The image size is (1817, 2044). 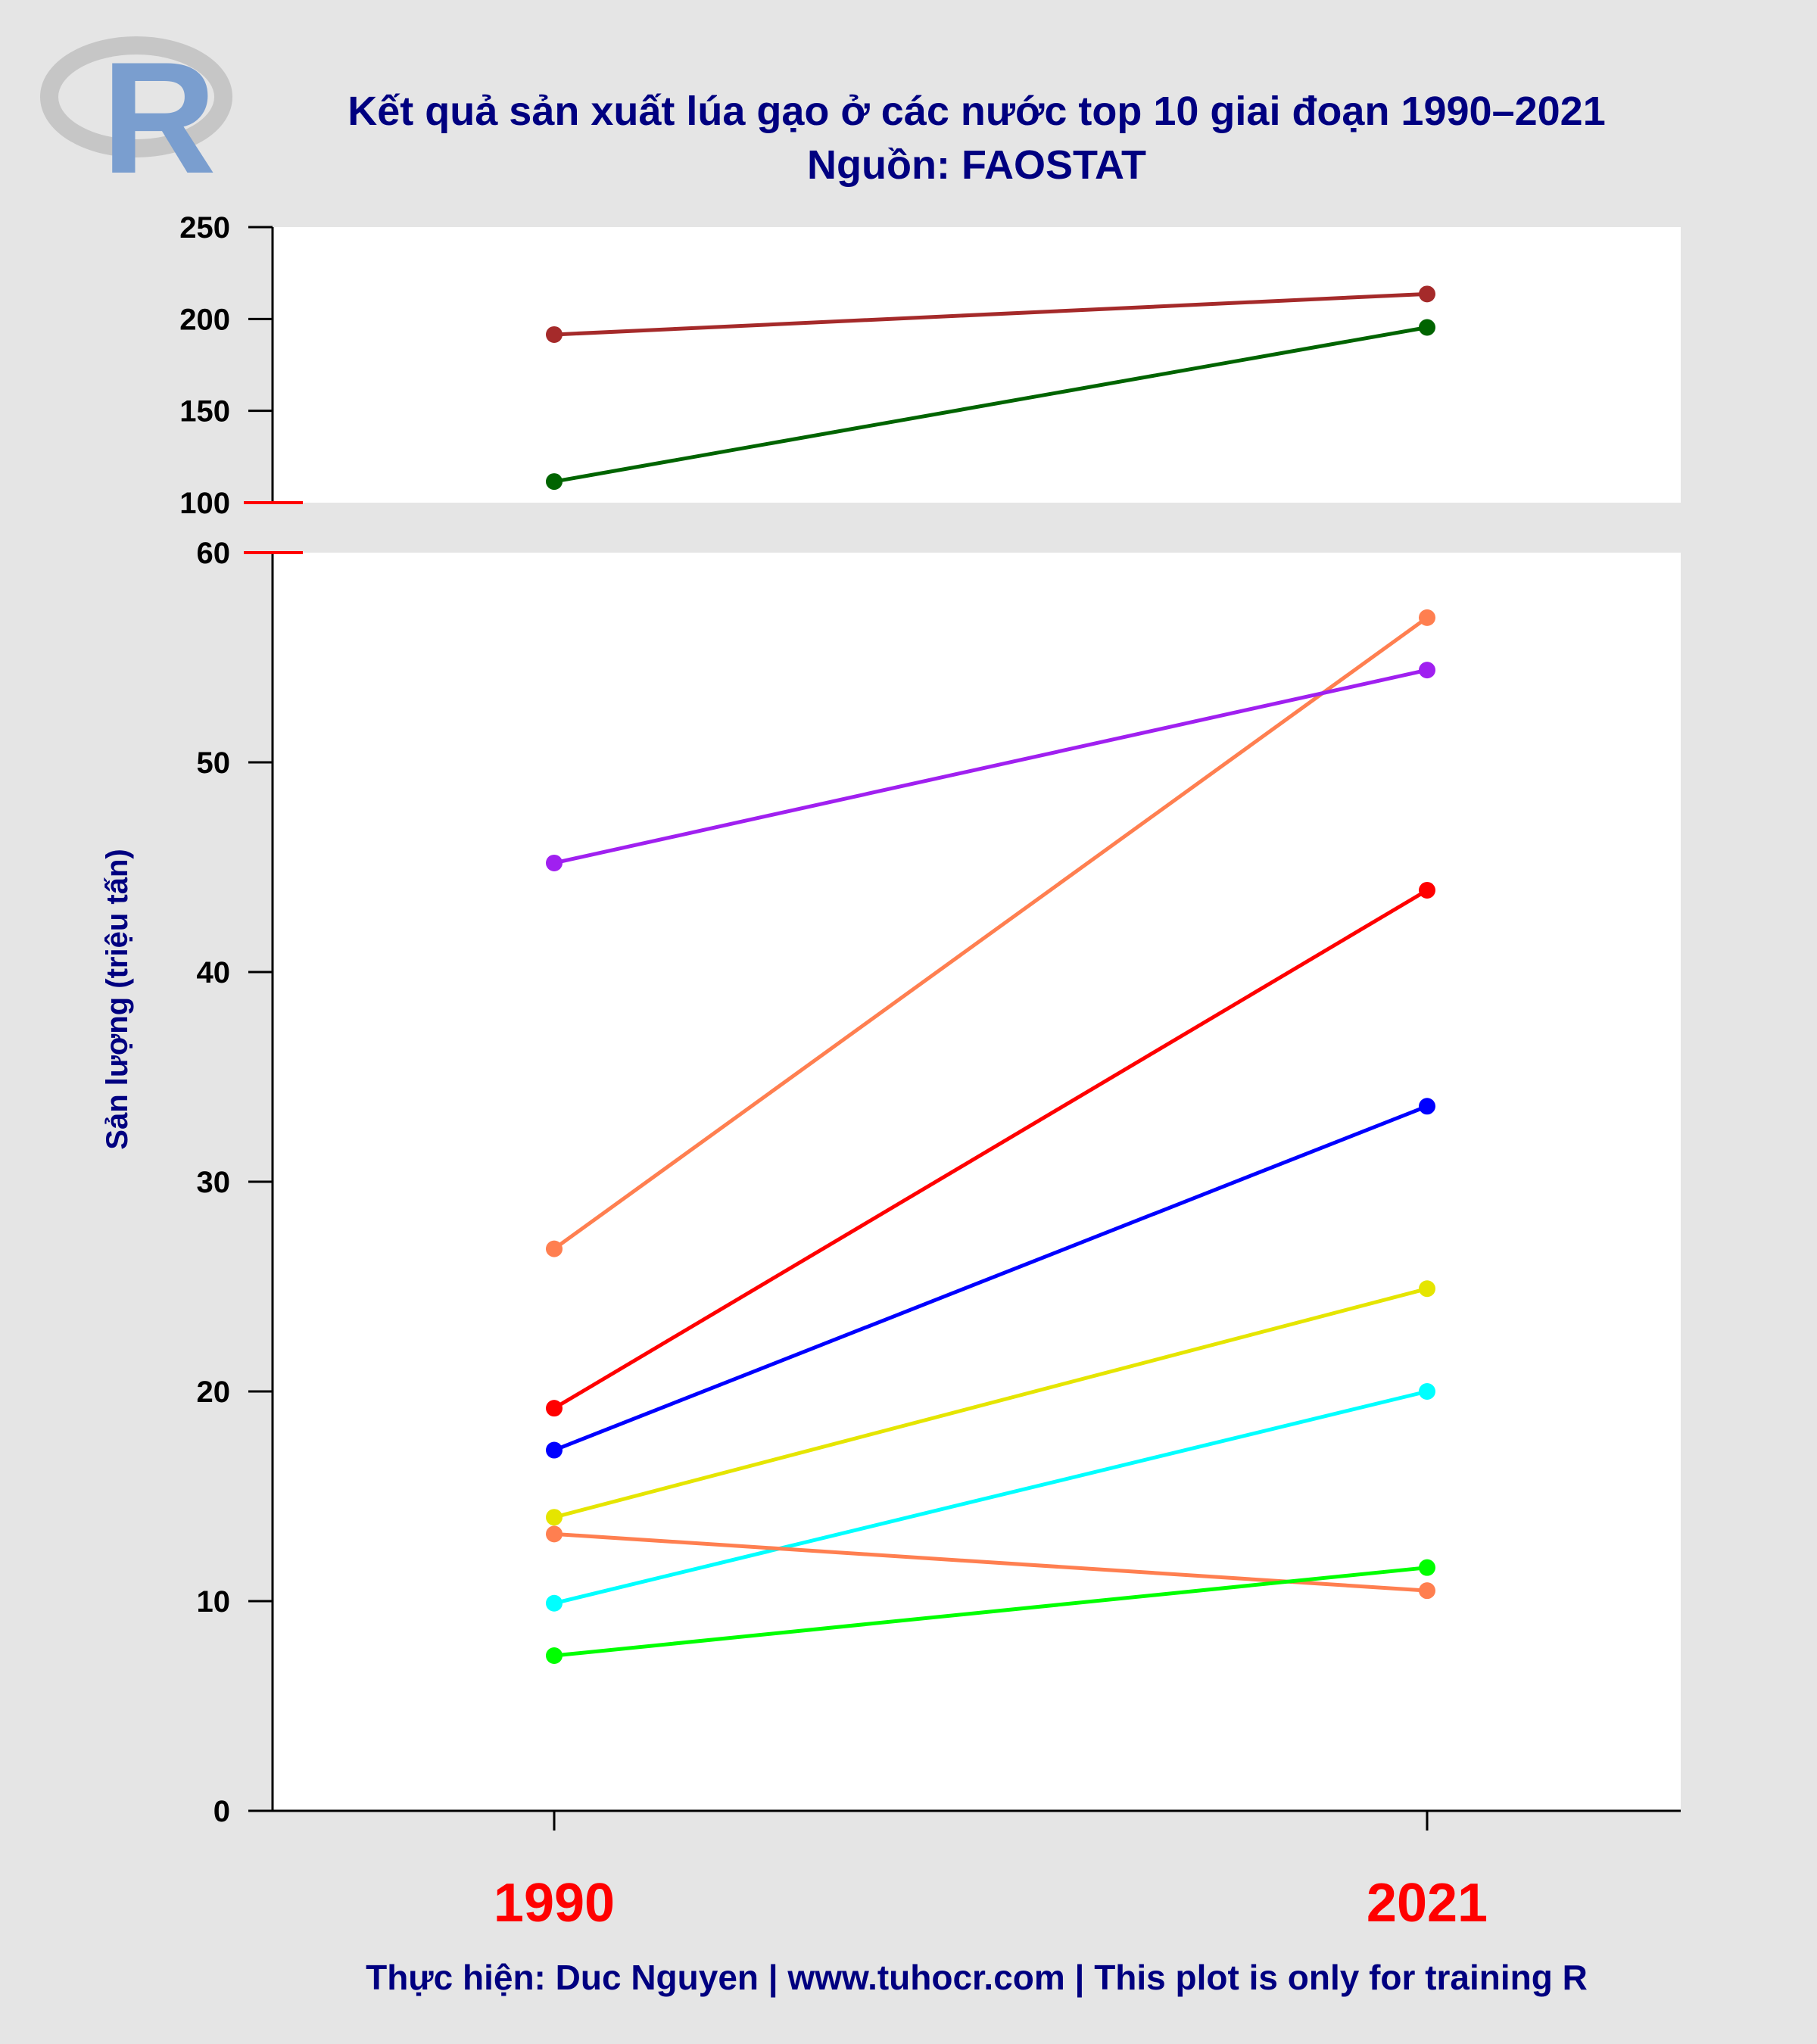 What do you see at coordinates (117, 999) in the screenshot?
I see `y-axis-label: Sản lượng (triệu tấn)` at bounding box center [117, 999].